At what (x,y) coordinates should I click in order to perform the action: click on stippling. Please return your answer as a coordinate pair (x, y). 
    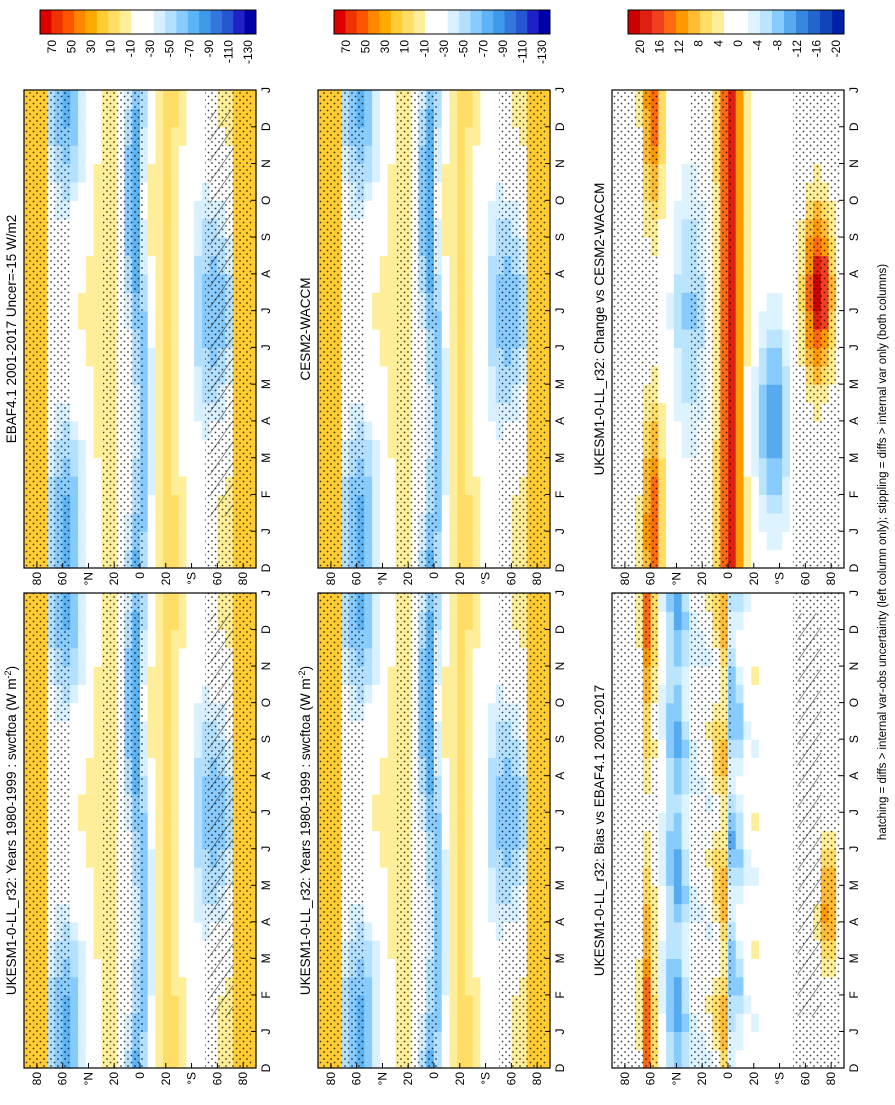
    Looking at the image, I should click on (417, 830).